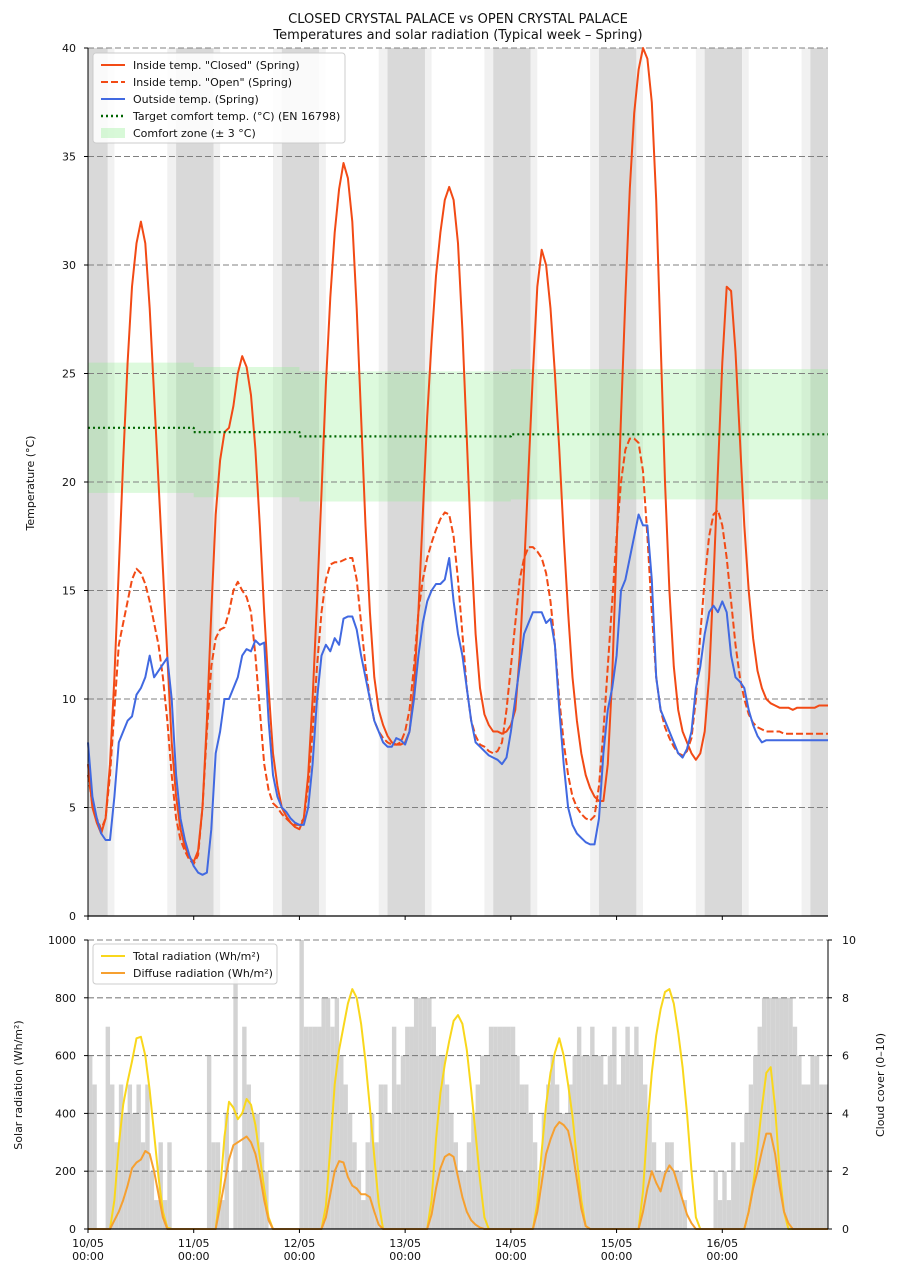  I want to click on legend-label: Inside temp. "Closed" (Spring), so click(216, 65).